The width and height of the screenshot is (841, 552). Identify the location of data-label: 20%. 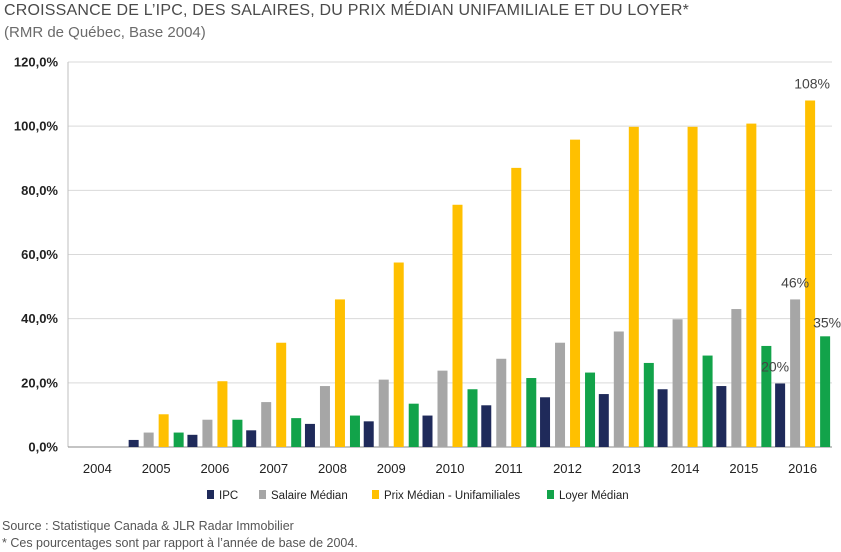
(775, 366).